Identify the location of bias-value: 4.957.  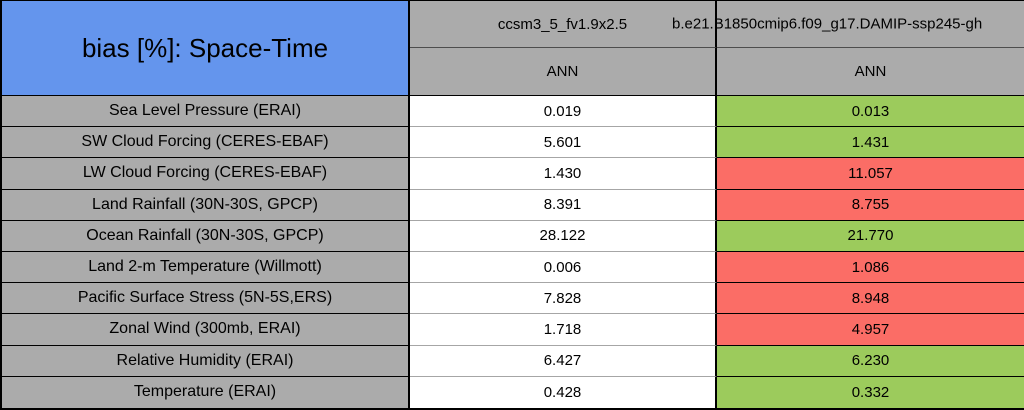
(870, 330).